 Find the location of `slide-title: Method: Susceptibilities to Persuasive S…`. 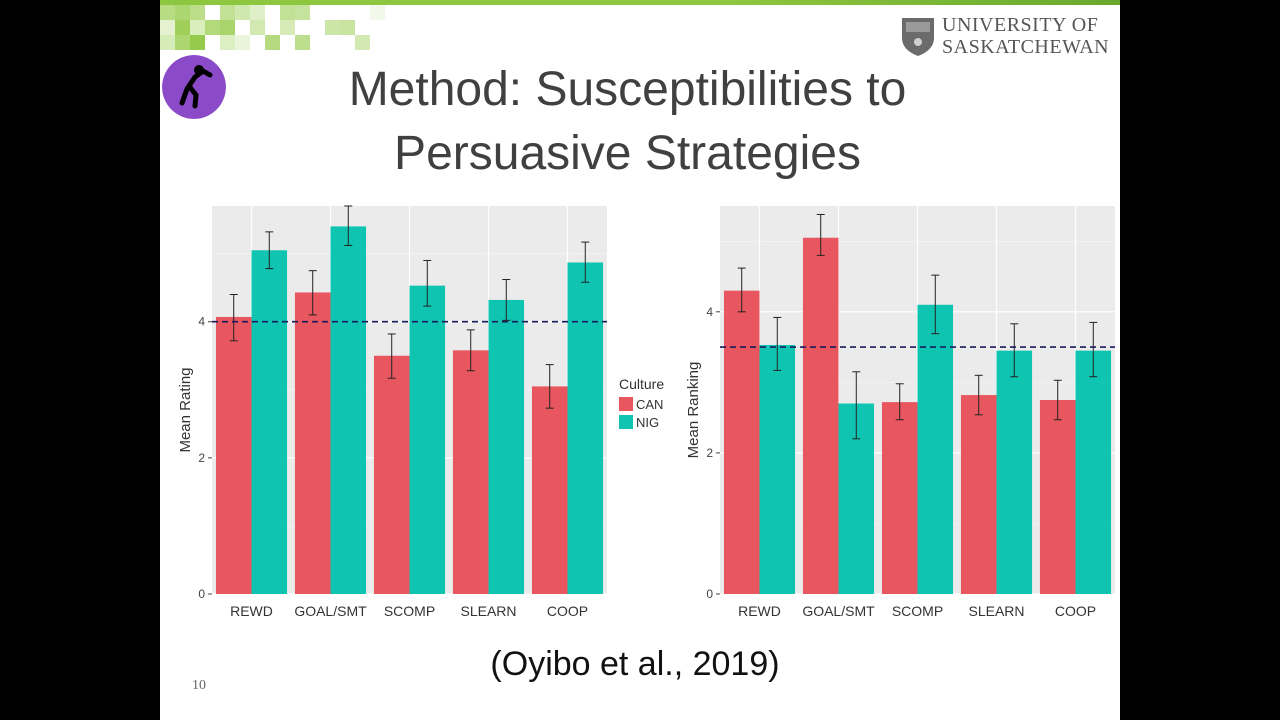

slide-title: Method: Susceptibilities to Persuasive S… is located at coordinates (627, 122).